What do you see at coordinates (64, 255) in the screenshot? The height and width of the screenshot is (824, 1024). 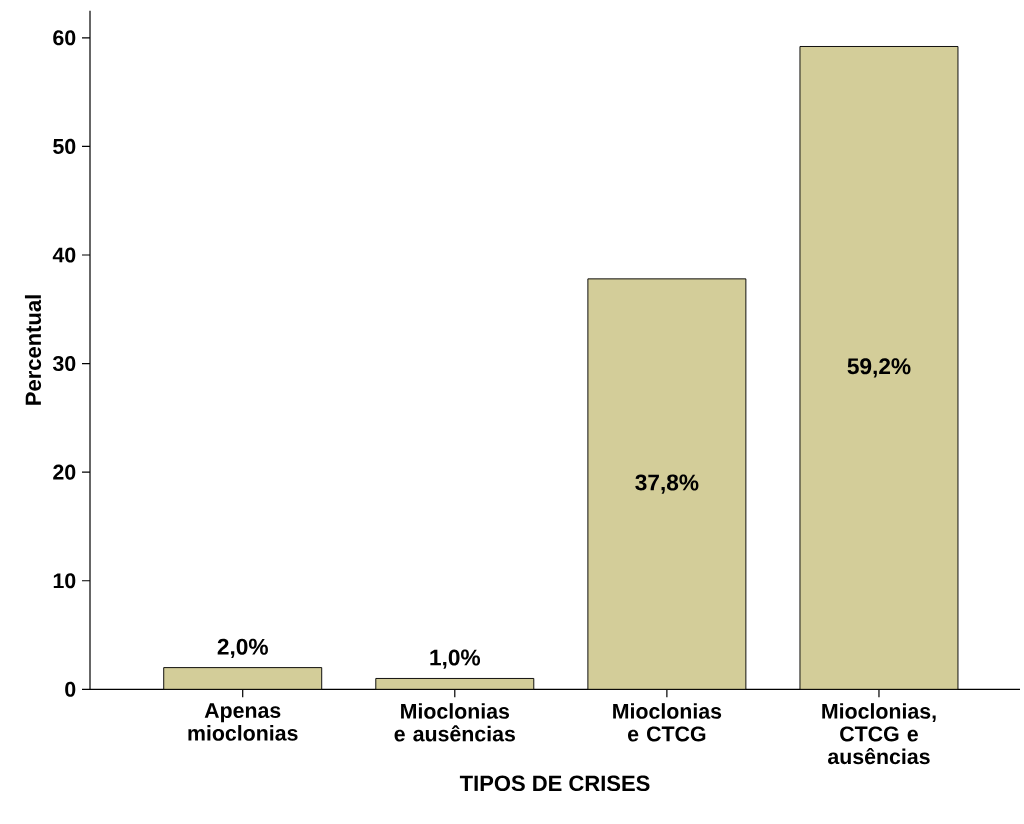 I see `y-tick-label: 40` at bounding box center [64, 255].